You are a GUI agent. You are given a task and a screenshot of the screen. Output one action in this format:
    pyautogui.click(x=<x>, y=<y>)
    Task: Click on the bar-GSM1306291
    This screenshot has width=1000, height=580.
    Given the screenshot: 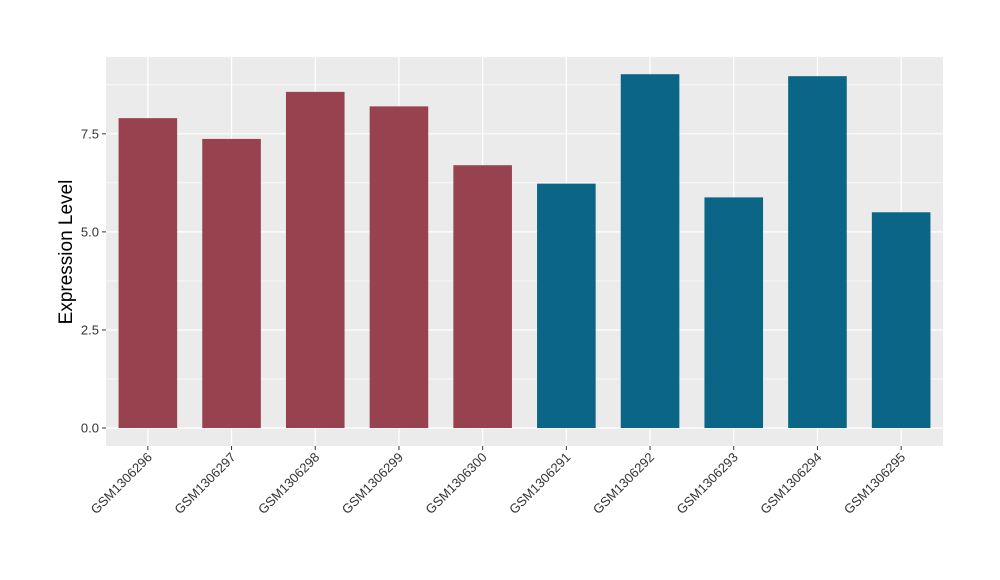 What is the action you would take?
    pyautogui.click(x=566, y=305)
    